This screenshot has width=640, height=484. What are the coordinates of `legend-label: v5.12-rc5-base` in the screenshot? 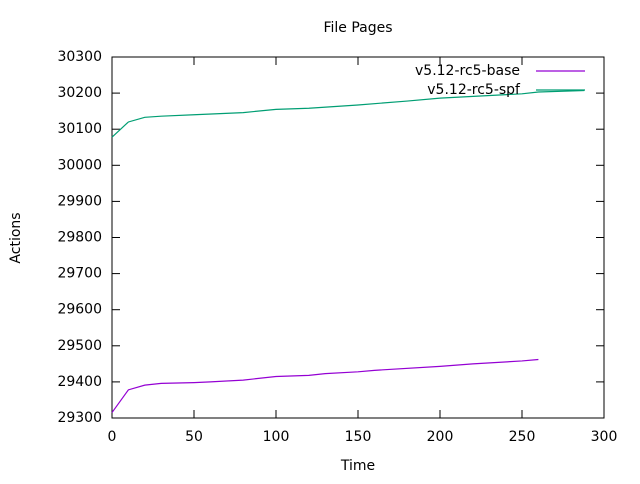 It's located at (467, 71).